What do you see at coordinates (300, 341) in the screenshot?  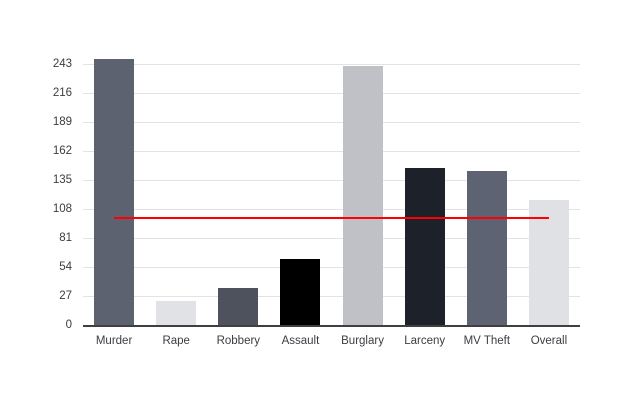 I see `x-tick-label: Assault` at bounding box center [300, 341].